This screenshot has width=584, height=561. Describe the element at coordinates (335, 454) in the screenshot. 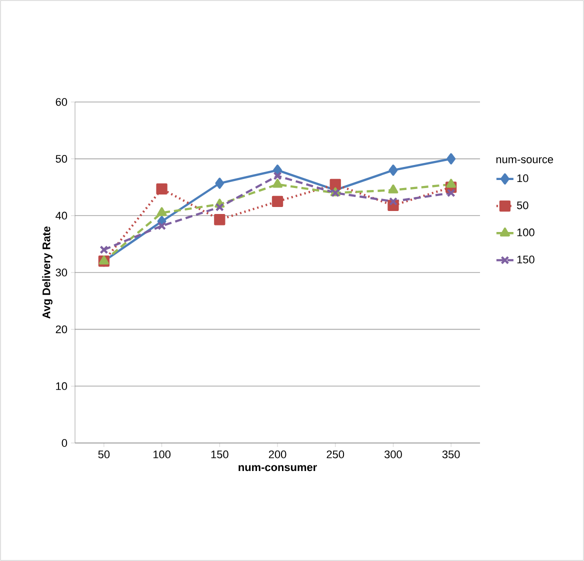

I see `x-tick-label: 250` at that location.